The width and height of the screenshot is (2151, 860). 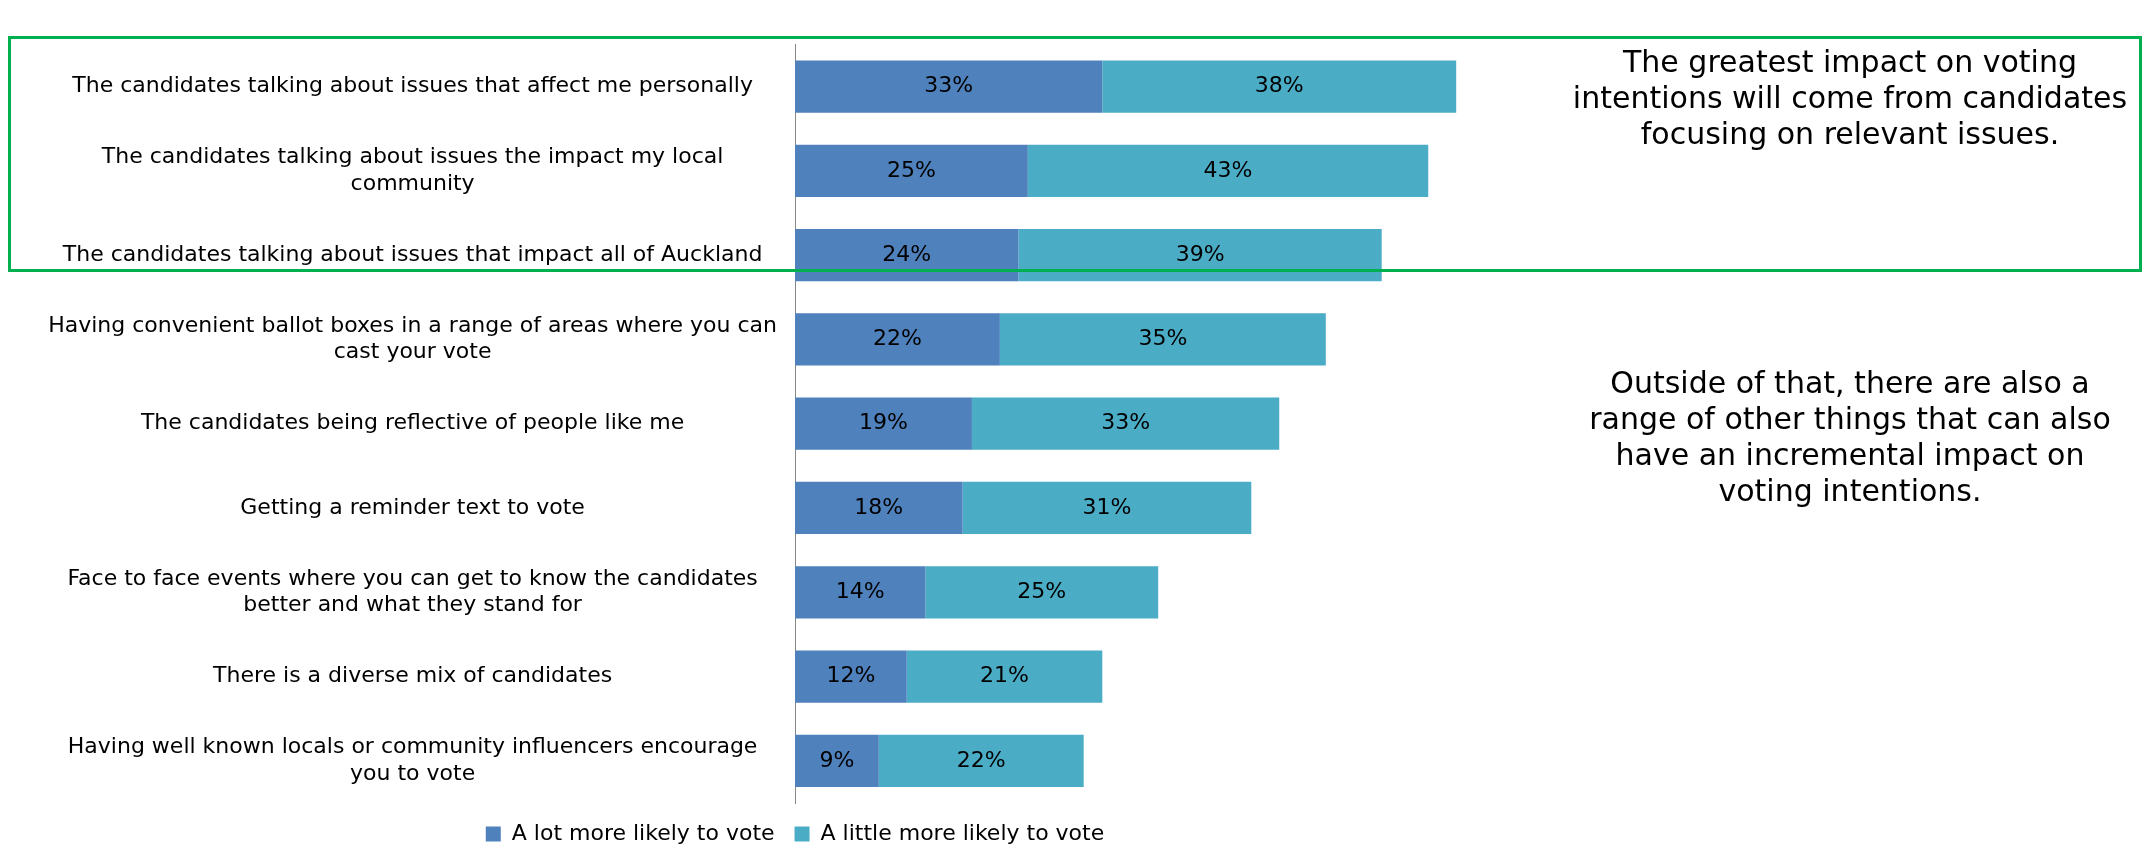 I want to click on data-label: 12%, so click(x=851, y=675).